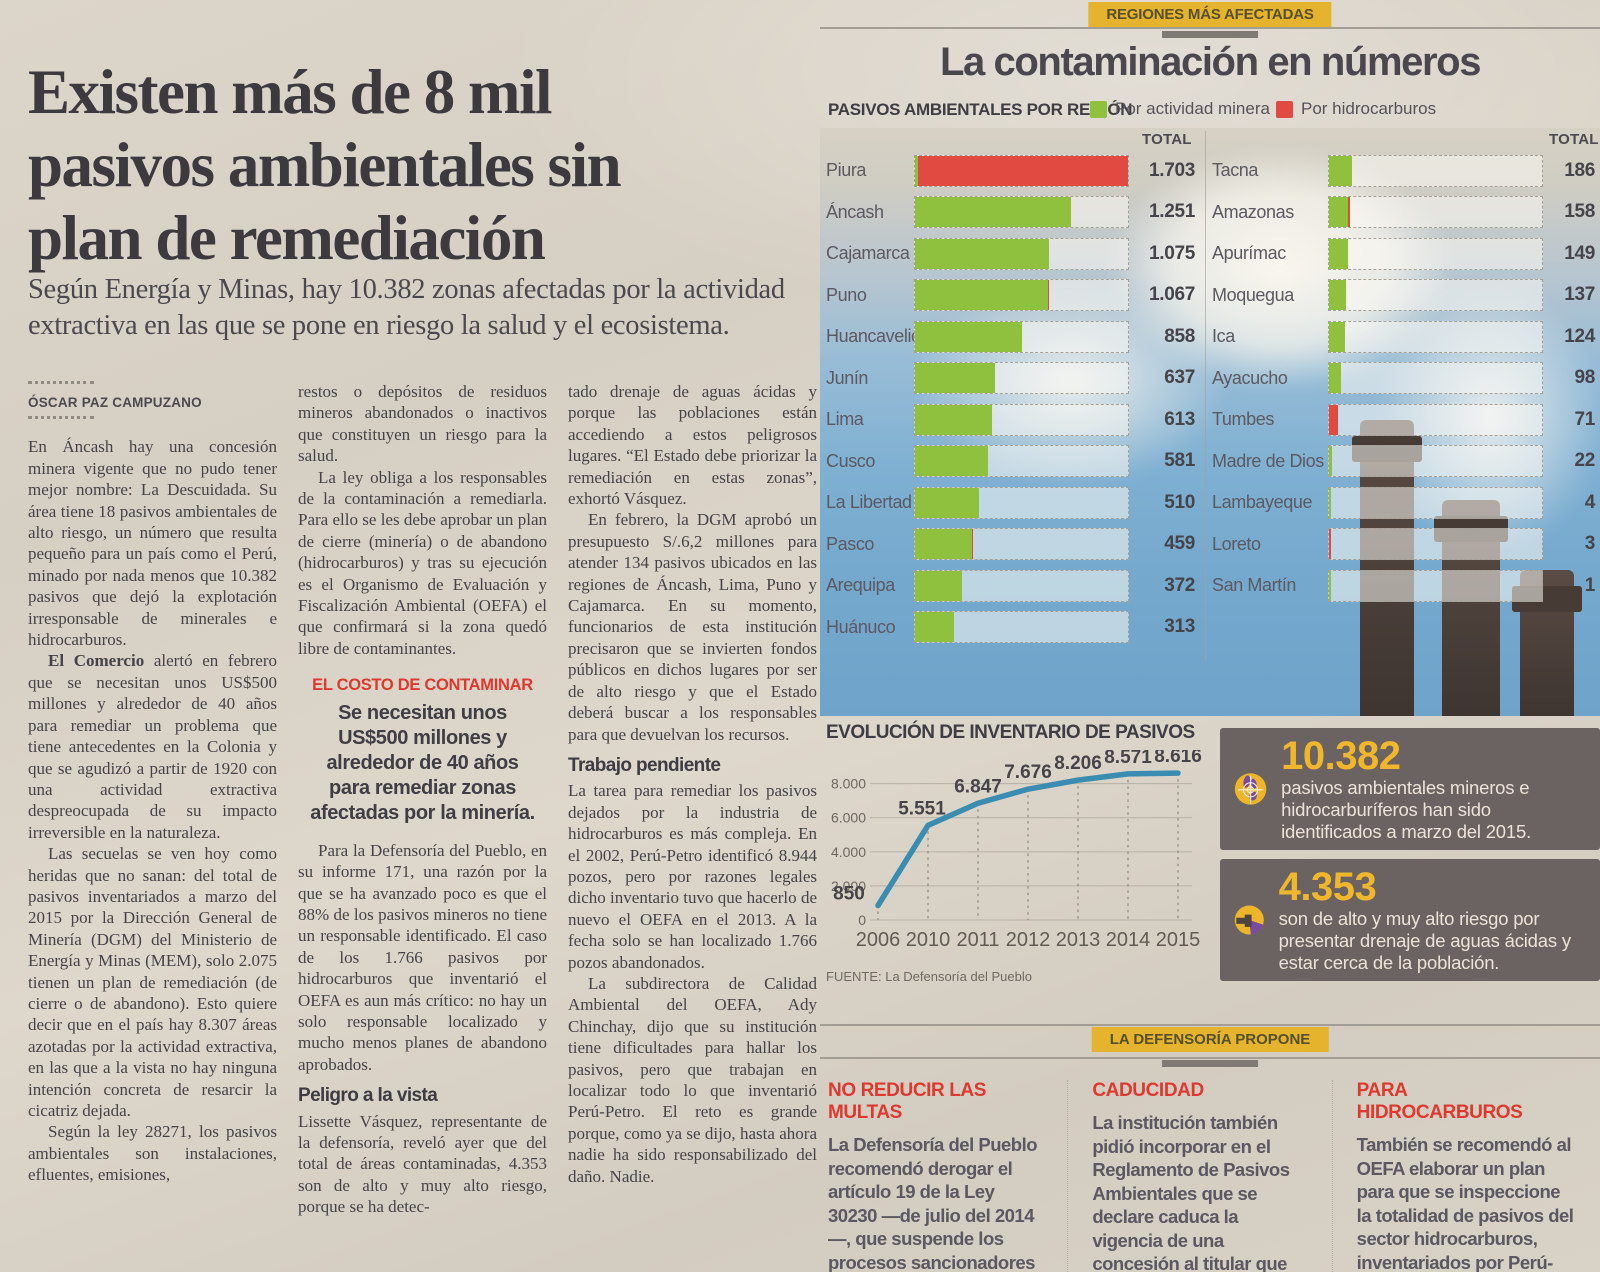  Describe the element at coordinates (846, 170) in the screenshot. I see `region-label: Piura` at that location.